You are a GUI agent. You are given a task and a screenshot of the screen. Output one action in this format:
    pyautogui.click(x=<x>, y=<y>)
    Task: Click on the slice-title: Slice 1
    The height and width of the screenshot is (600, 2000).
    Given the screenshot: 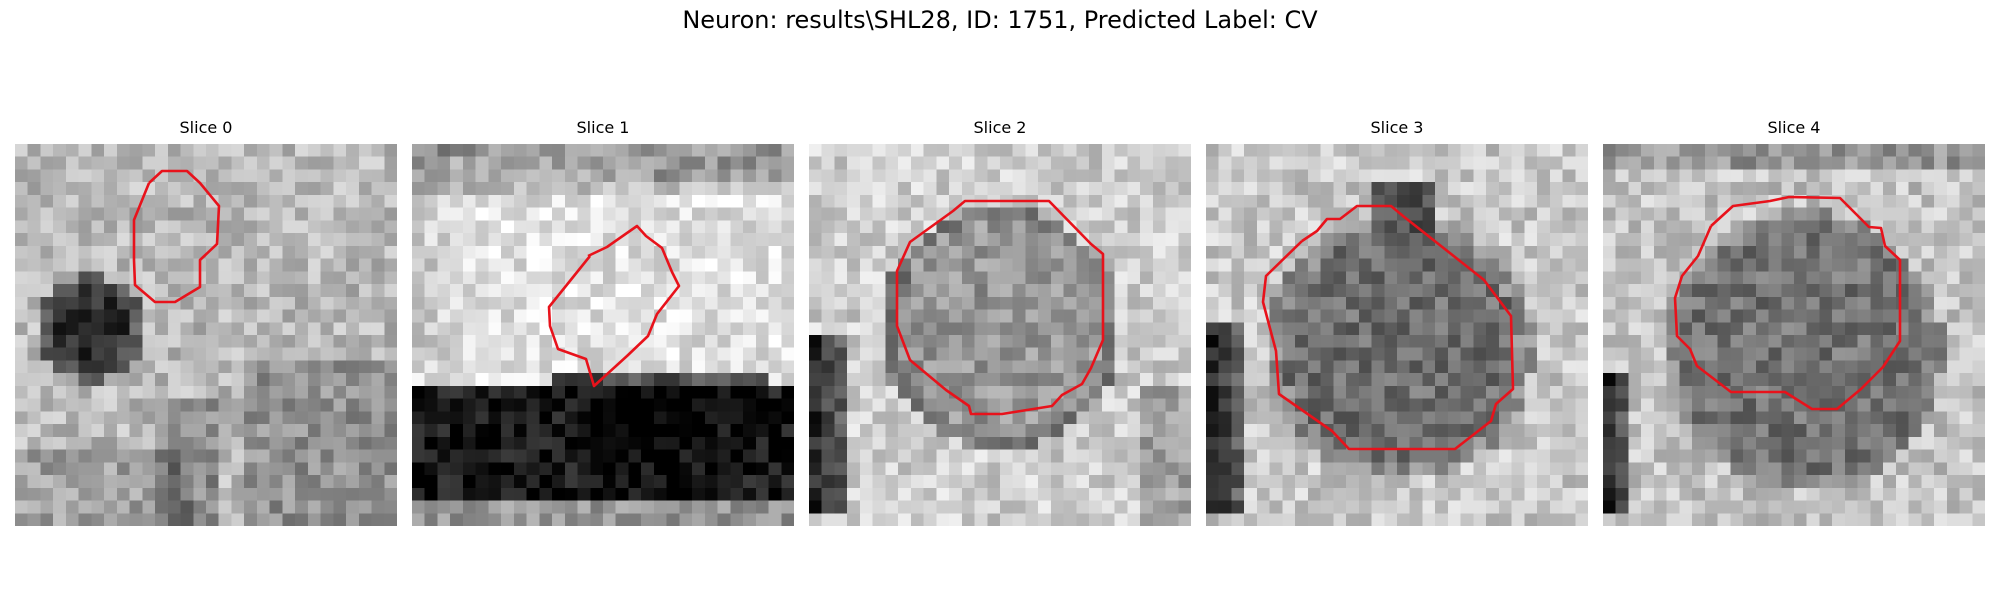 What is the action you would take?
    pyautogui.click(x=603, y=127)
    